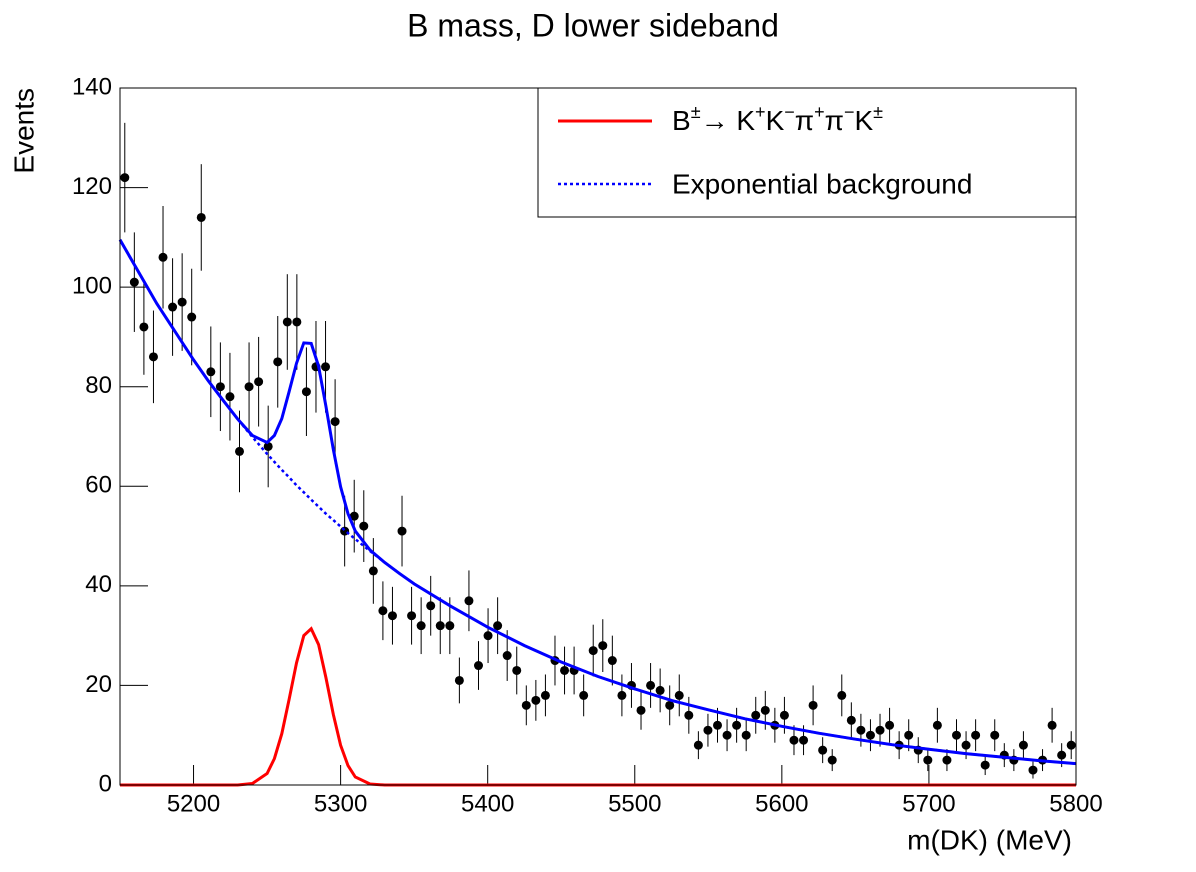  Describe the element at coordinates (98, 385) in the screenshot. I see `y-tick-label: 80` at that location.